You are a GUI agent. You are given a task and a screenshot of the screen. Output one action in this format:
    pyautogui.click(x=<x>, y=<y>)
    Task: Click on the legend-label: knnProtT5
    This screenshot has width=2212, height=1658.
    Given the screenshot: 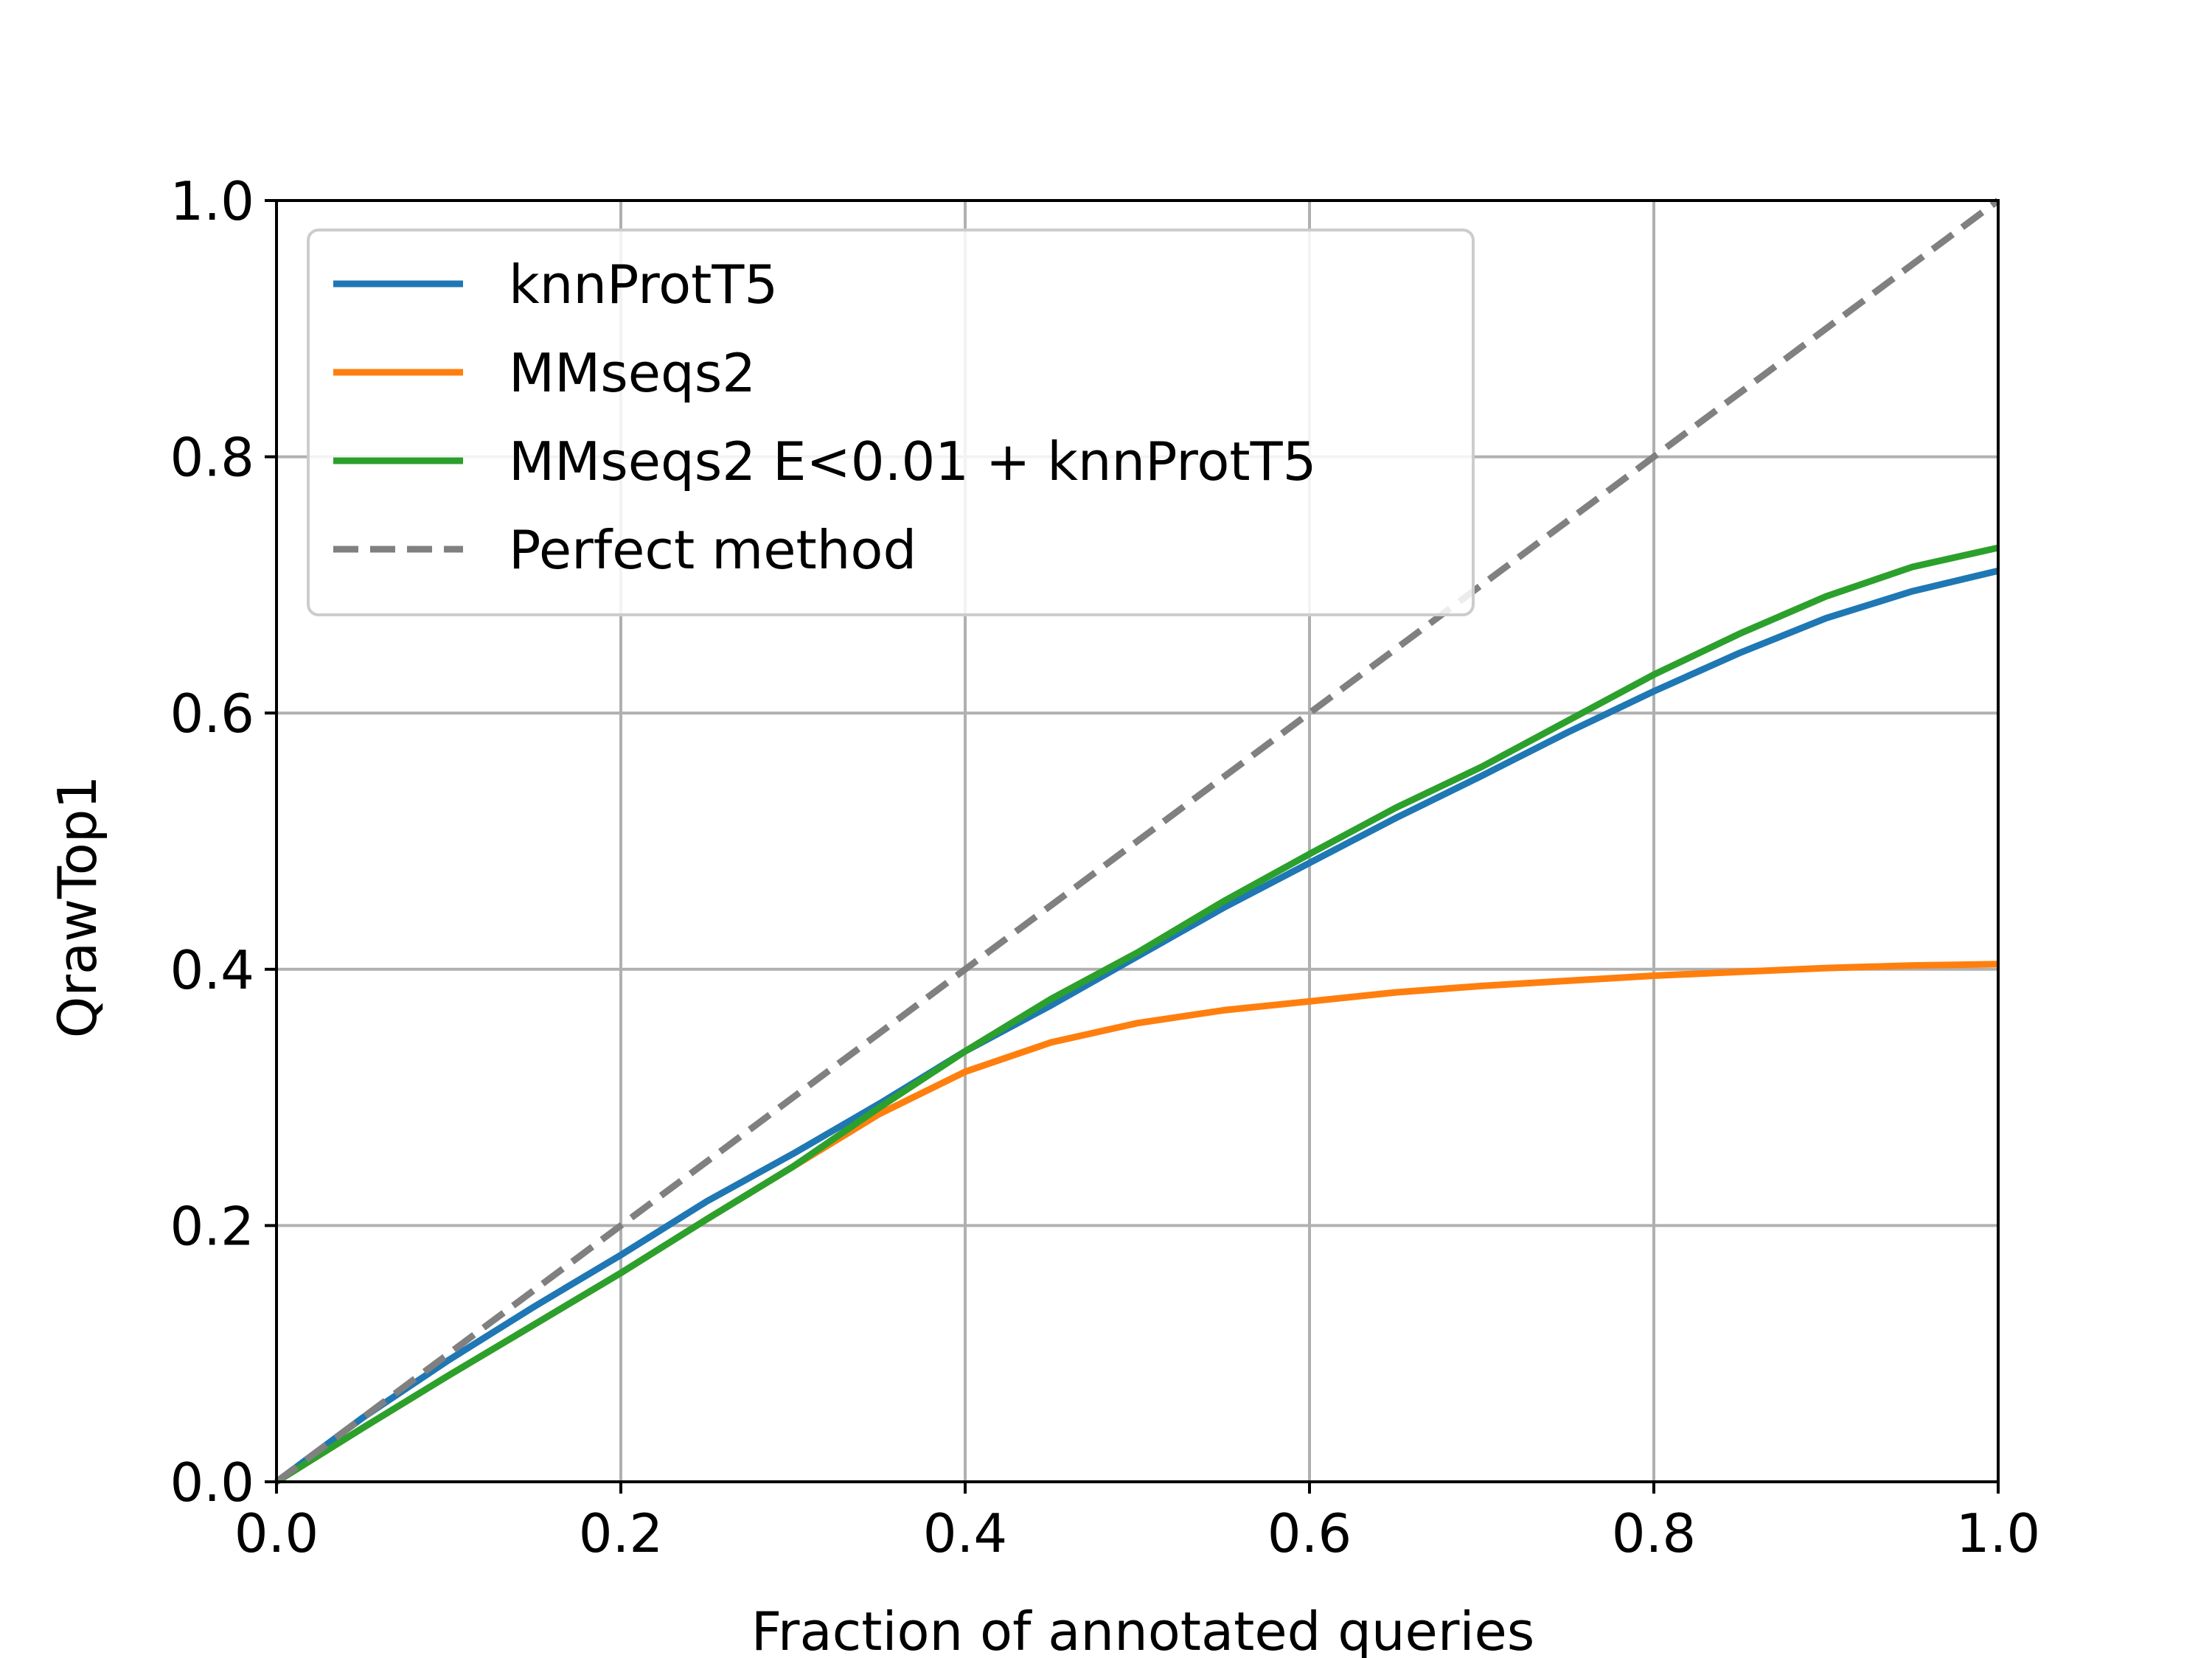 What is the action you would take?
    pyautogui.click(x=643, y=285)
    